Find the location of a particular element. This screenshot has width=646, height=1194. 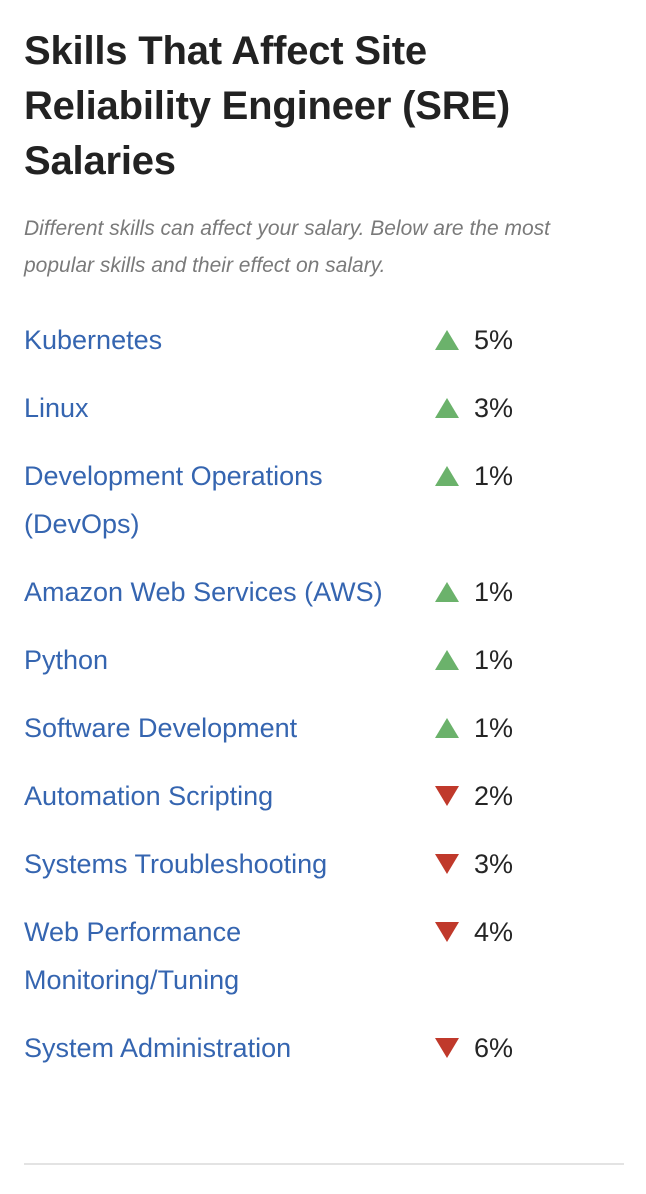

skill-effect: 5% is located at coordinates (473, 340).